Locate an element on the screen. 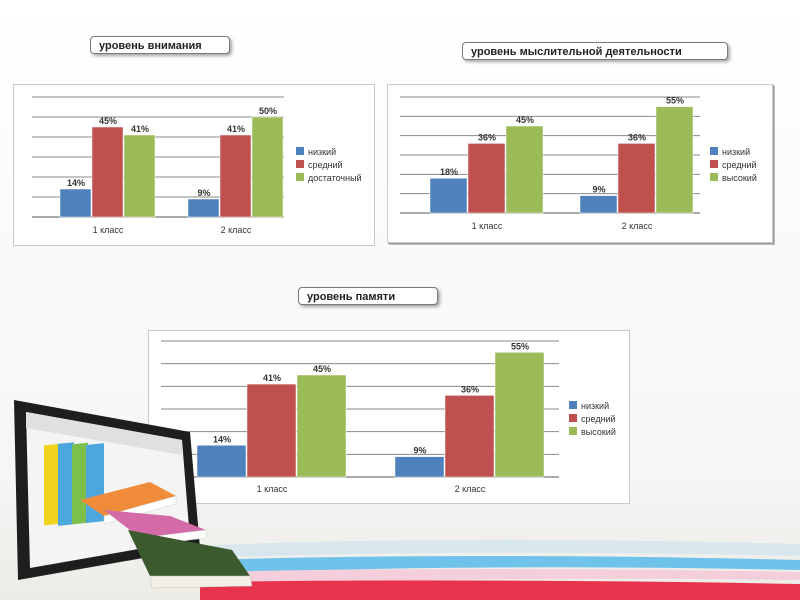  legend-label: достаточный is located at coordinates (335, 178).